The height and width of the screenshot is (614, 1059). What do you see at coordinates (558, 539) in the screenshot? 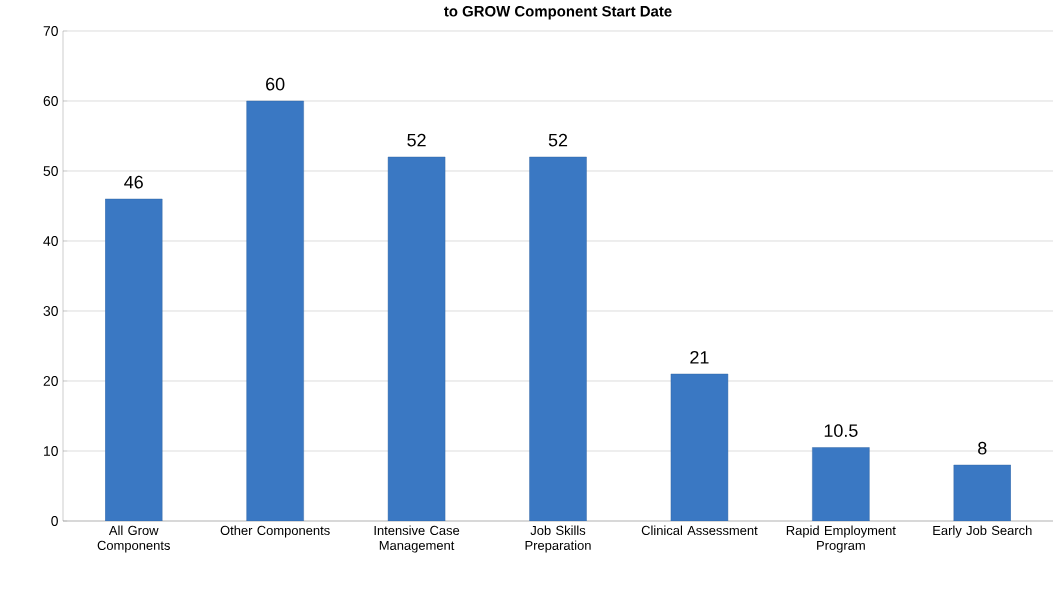
I see `x-tick-label: Job Skills Preparation` at bounding box center [558, 539].